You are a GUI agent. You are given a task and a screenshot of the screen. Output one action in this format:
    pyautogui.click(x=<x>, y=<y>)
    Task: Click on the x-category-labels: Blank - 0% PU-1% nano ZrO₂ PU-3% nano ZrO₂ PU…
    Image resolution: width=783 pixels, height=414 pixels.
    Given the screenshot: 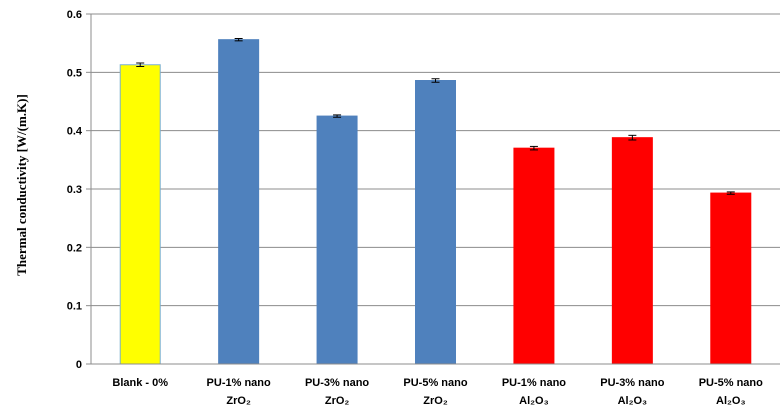 What is the action you would take?
    pyautogui.click(x=437, y=392)
    